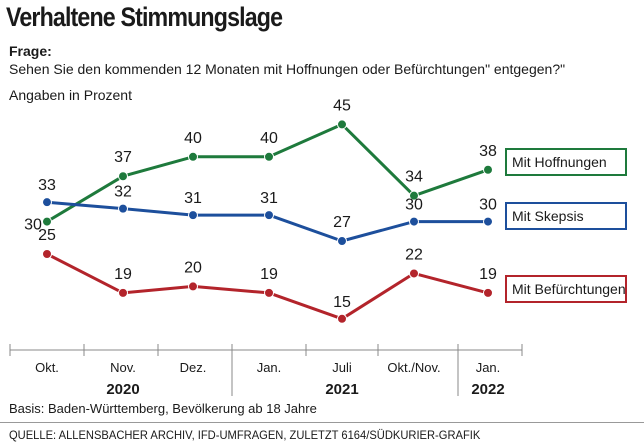 The width and height of the screenshot is (644, 448). I want to click on legend-label-1: Mit Skepsis, so click(548, 216).